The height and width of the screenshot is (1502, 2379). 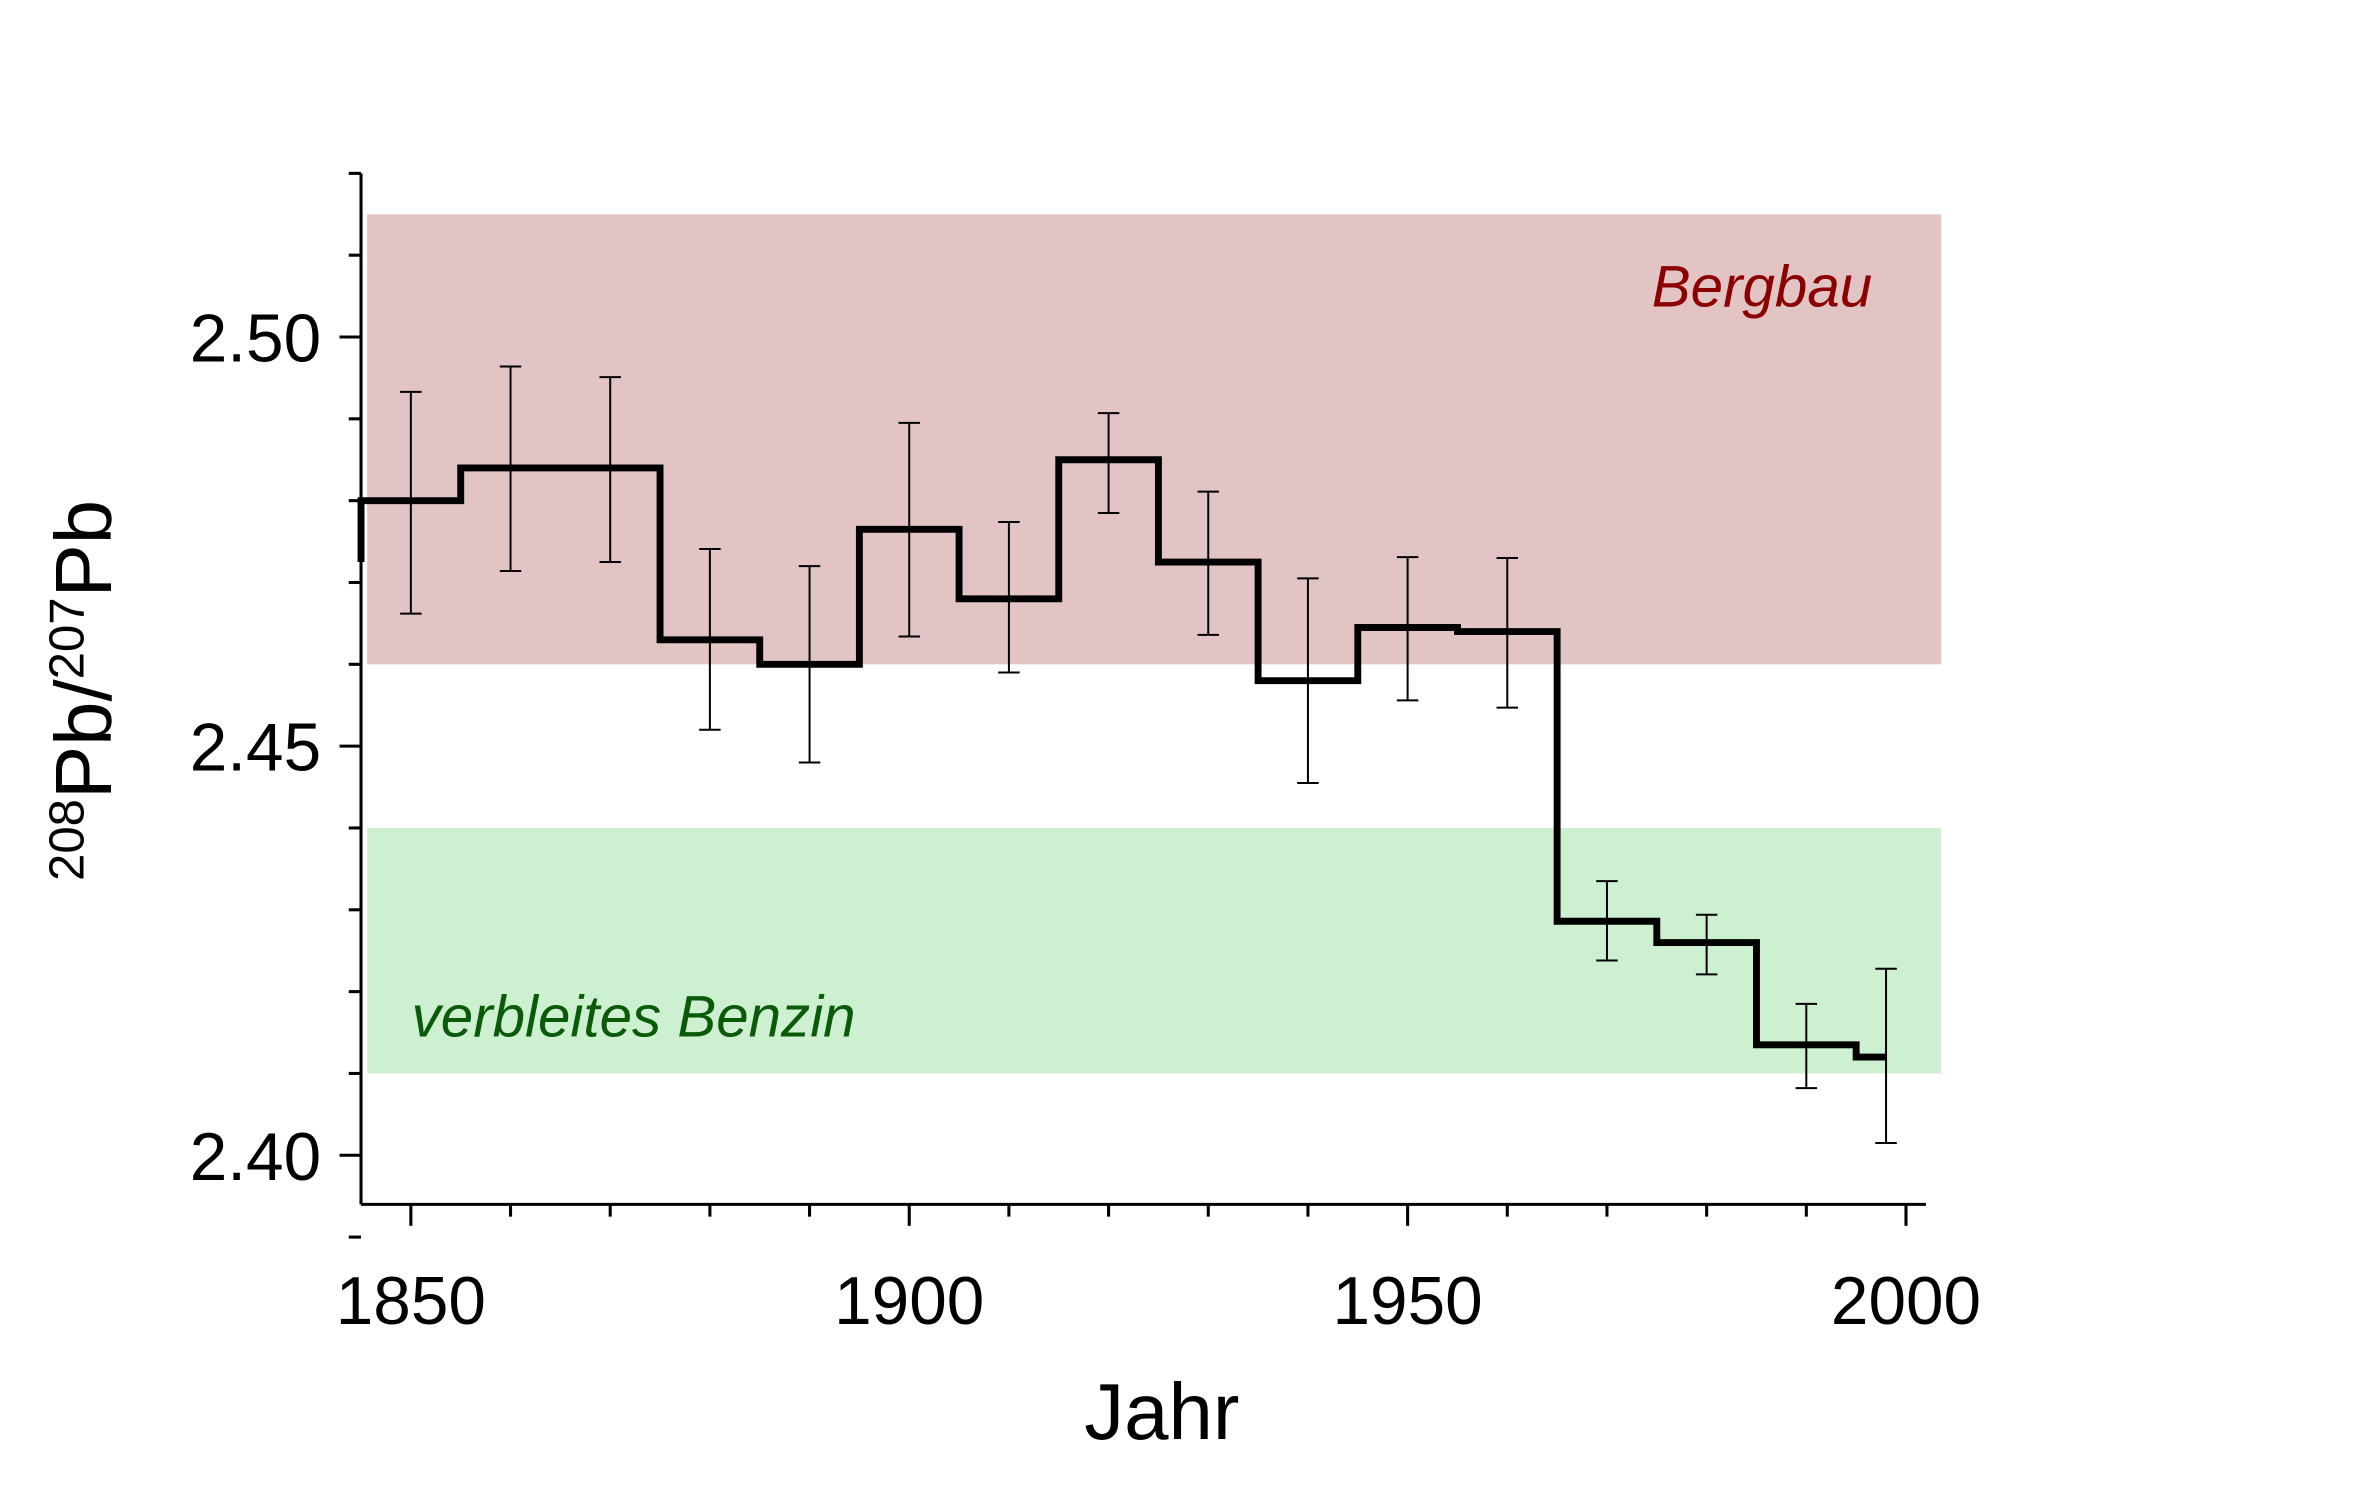 I want to click on y-label-sup-208: 208, so click(x=67, y=840).